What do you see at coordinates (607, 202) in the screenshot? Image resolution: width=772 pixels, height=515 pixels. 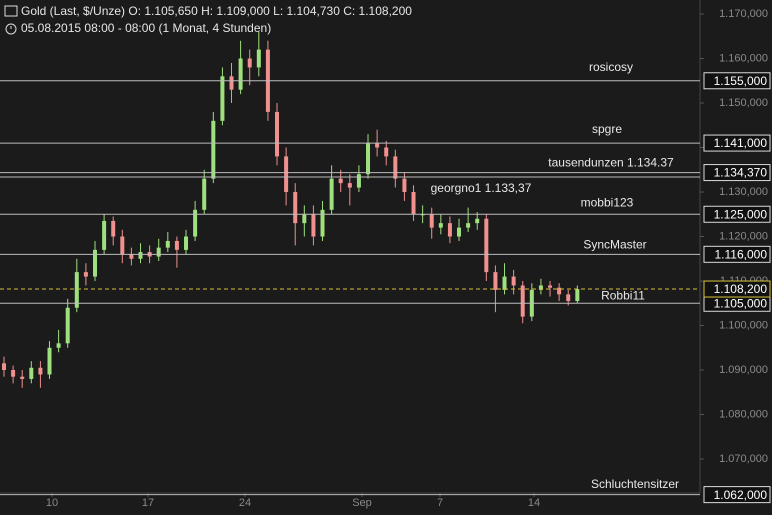 I see `level-label: mobbi123` at bounding box center [607, 202].